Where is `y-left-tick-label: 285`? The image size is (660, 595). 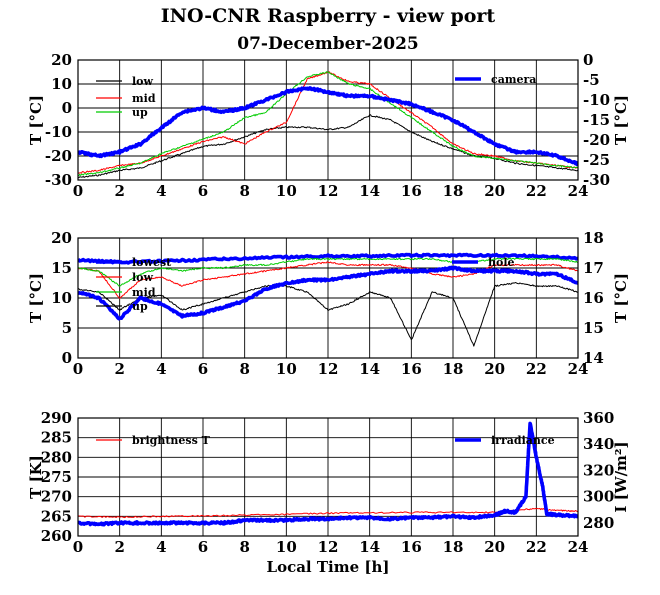 y-left-tick-label: 285 is located at coordinates (56, 438).